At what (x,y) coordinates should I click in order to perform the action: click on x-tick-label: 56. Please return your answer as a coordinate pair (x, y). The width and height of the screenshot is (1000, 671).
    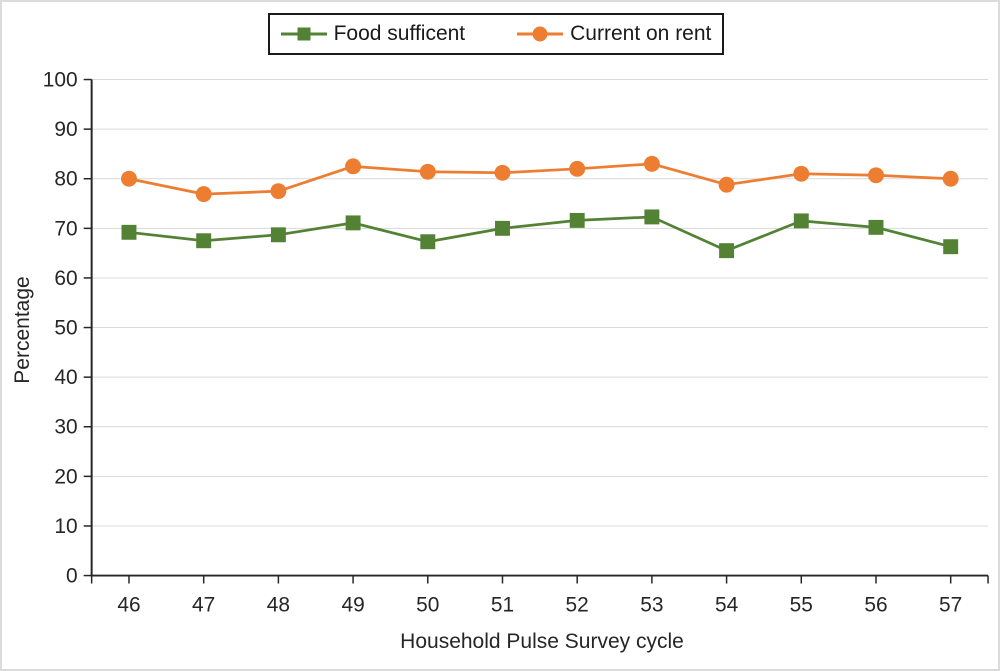
    Looking at the image, I should click on (875, 604).